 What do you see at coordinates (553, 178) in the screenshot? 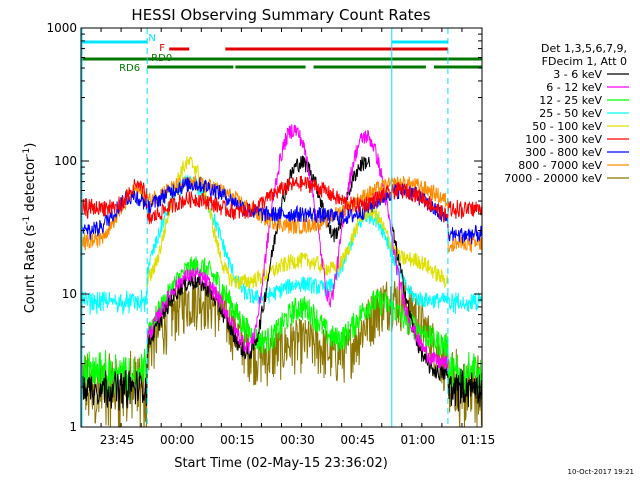
I see `legend-label: 7000 - 20000 keV` at bounding box center [553, 178].